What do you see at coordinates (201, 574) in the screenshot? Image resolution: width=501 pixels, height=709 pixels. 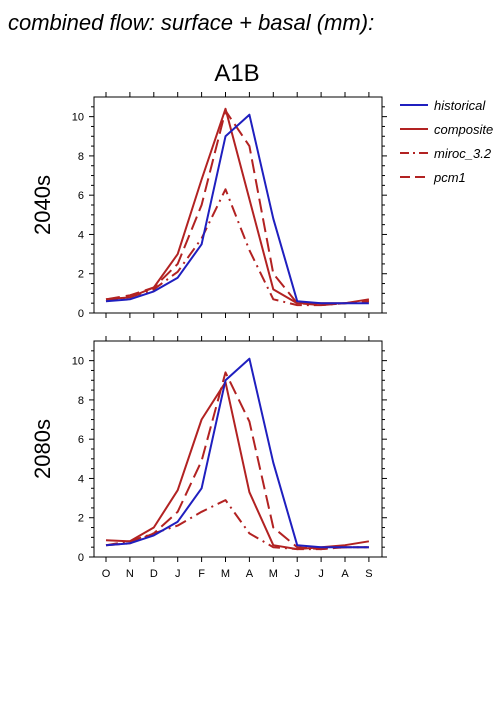 I see `x-tick-label: F` at bounding box center [201, 574].